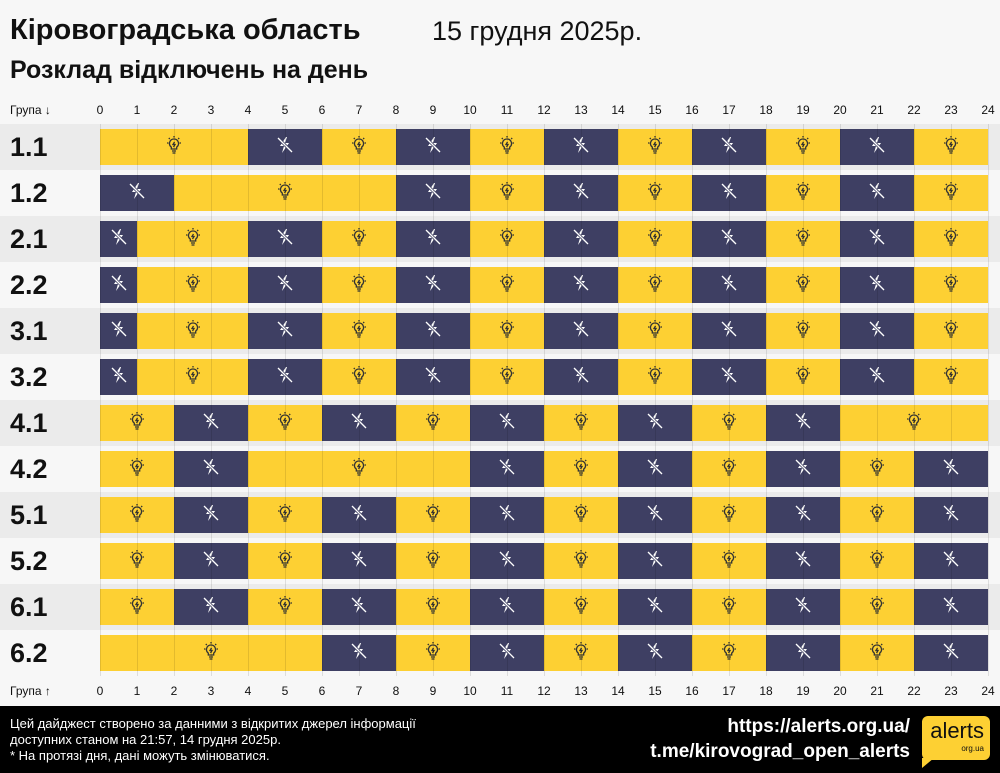 This screenshot has height=773, width=1000. I want to click on hour-tick: 4, so click(248, 691).